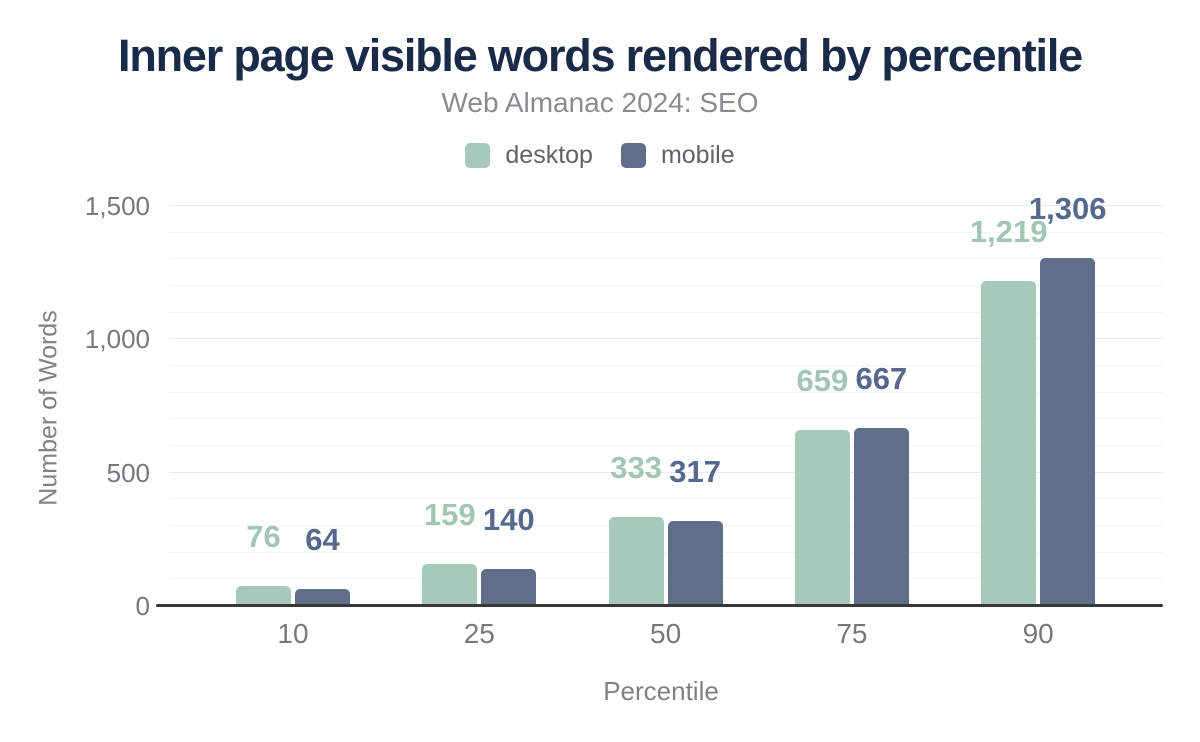  I want to click on data-label-desktop-p50: 333, so click(636, 468).